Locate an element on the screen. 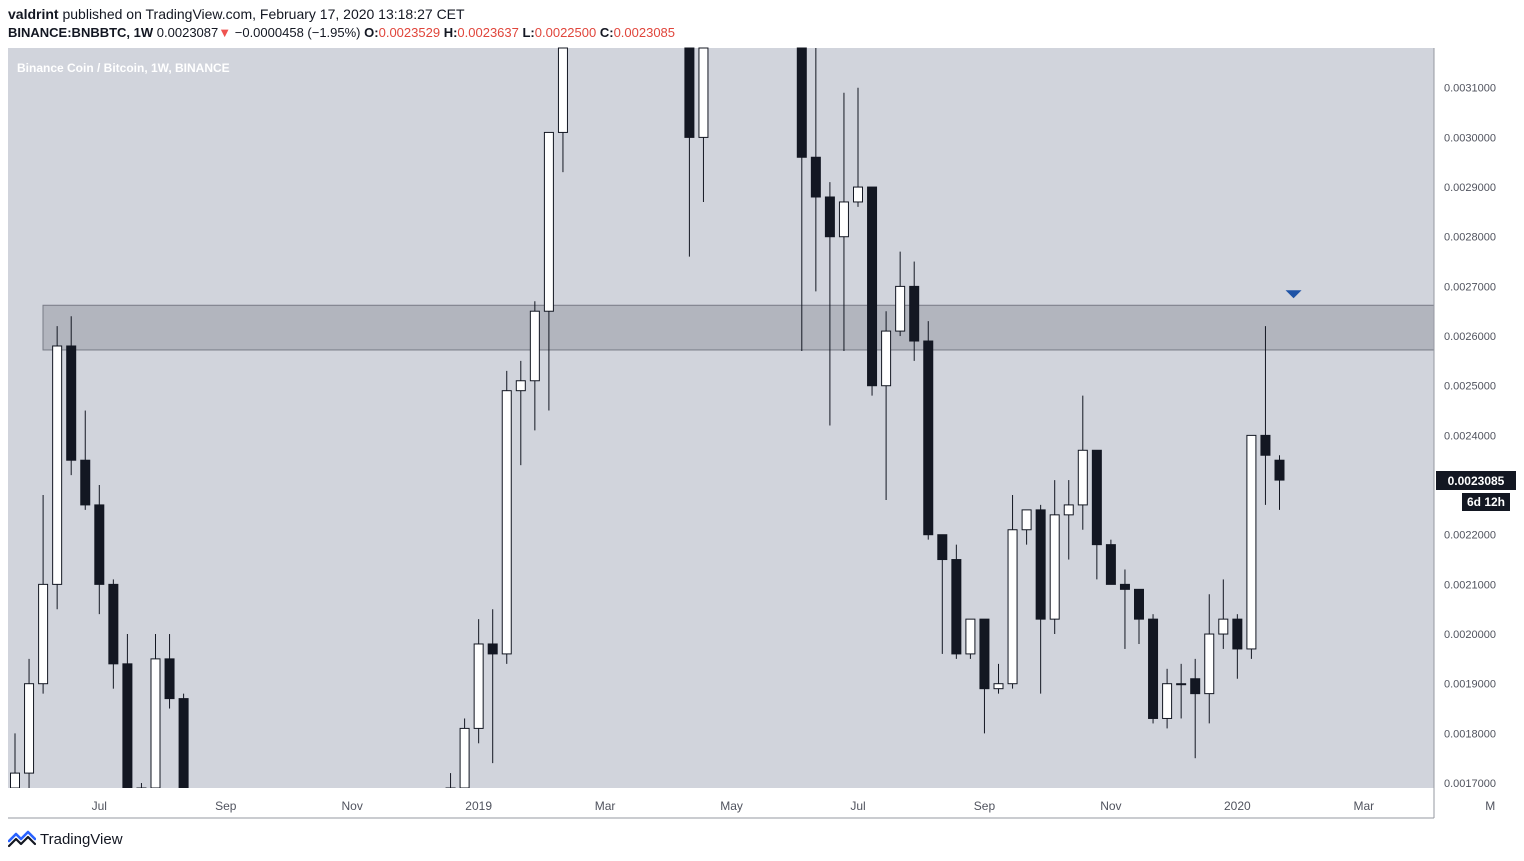 The height and width of the screenshot is (861, 1524). current-price-label: 0.0023085 is located at coordinates (1476, 481).